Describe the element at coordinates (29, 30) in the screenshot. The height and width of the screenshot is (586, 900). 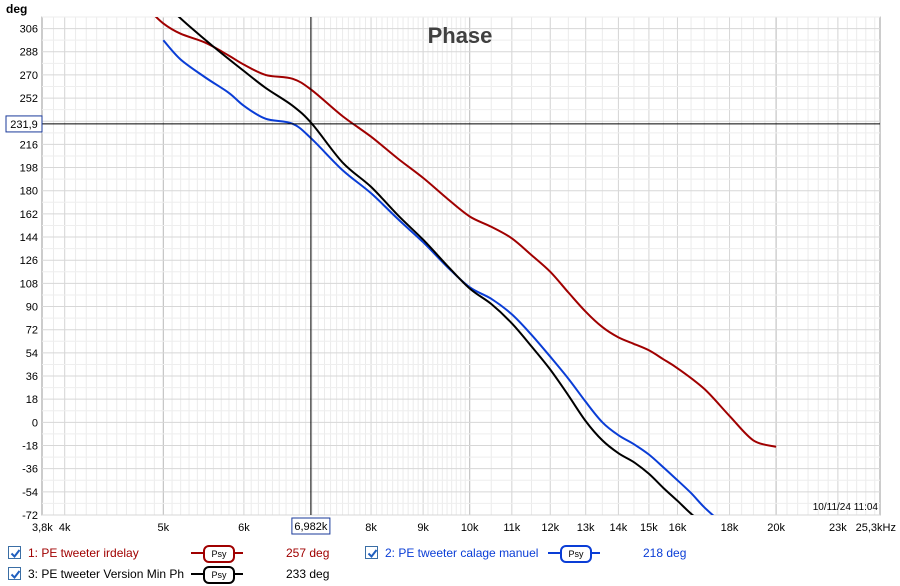
I see `y-tick-label: 306` at that location.